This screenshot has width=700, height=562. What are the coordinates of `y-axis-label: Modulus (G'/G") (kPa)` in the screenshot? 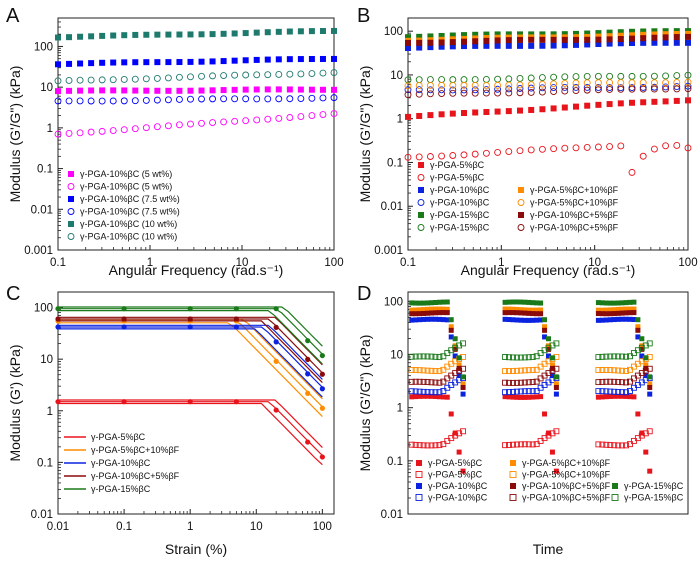 It's located at (365, 403).